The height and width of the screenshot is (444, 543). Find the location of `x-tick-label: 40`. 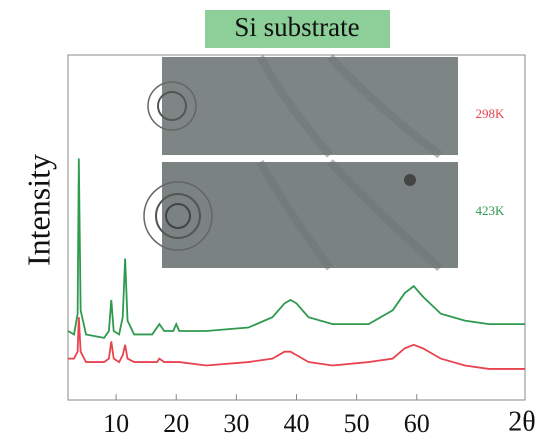

x-tick-label: 40 is located at coordinates (297, 423).